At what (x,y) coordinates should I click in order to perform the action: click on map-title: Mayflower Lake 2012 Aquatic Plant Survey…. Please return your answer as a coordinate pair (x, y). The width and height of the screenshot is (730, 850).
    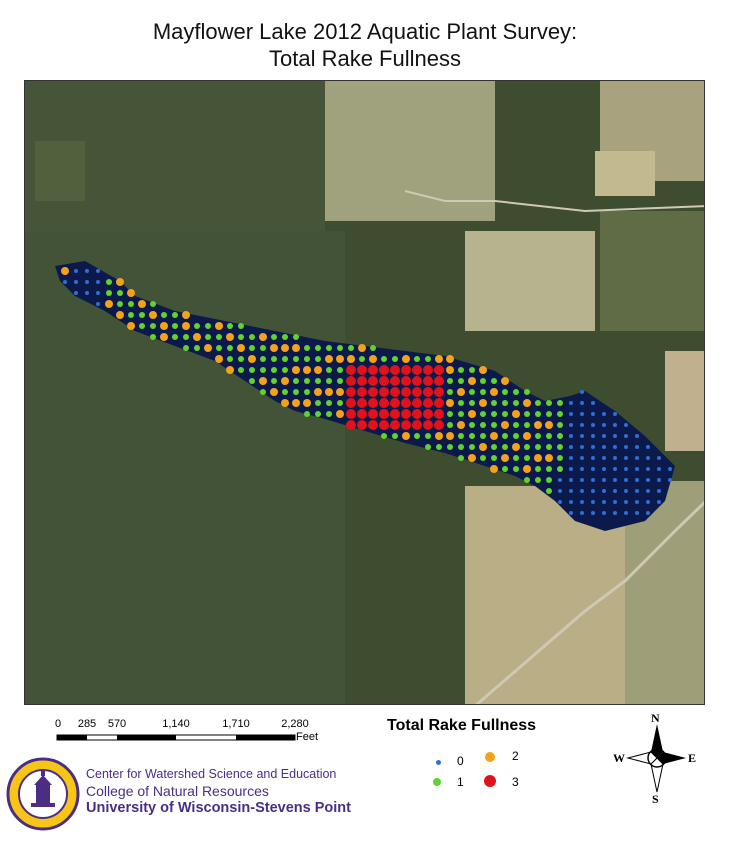
    Looking at the image, I should click on (365, 45).